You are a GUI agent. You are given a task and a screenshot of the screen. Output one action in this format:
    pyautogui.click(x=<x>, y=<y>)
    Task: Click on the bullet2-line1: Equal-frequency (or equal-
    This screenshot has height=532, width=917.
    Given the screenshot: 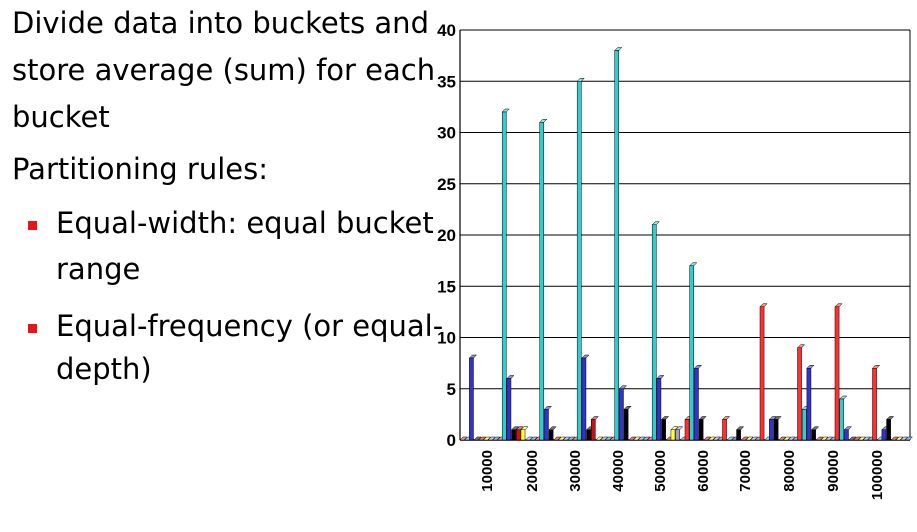 What is the action you would take?
    pyautogui.click(x=250, y=326)
    